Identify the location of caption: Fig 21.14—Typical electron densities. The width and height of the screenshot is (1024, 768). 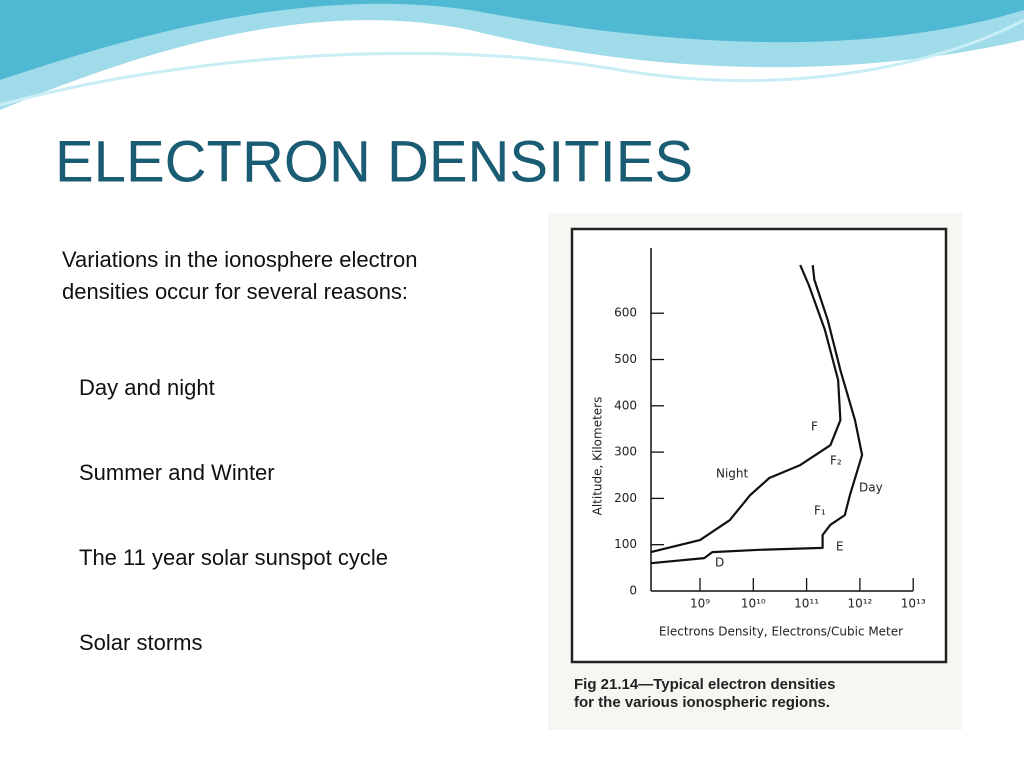
(704, 684).